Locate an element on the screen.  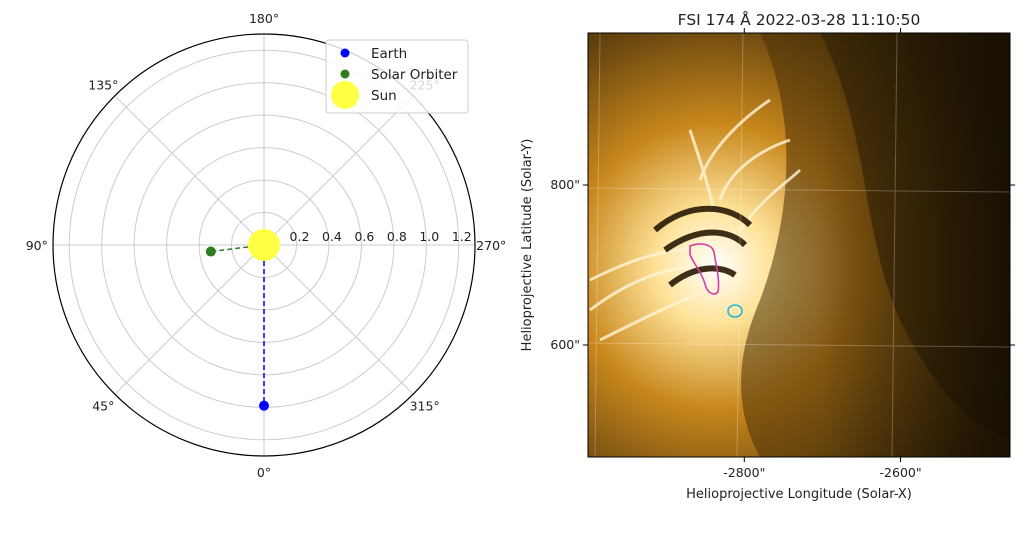
legend-label-solar-orbiter: Solar Orbiter is located at coordinates (414, 75).